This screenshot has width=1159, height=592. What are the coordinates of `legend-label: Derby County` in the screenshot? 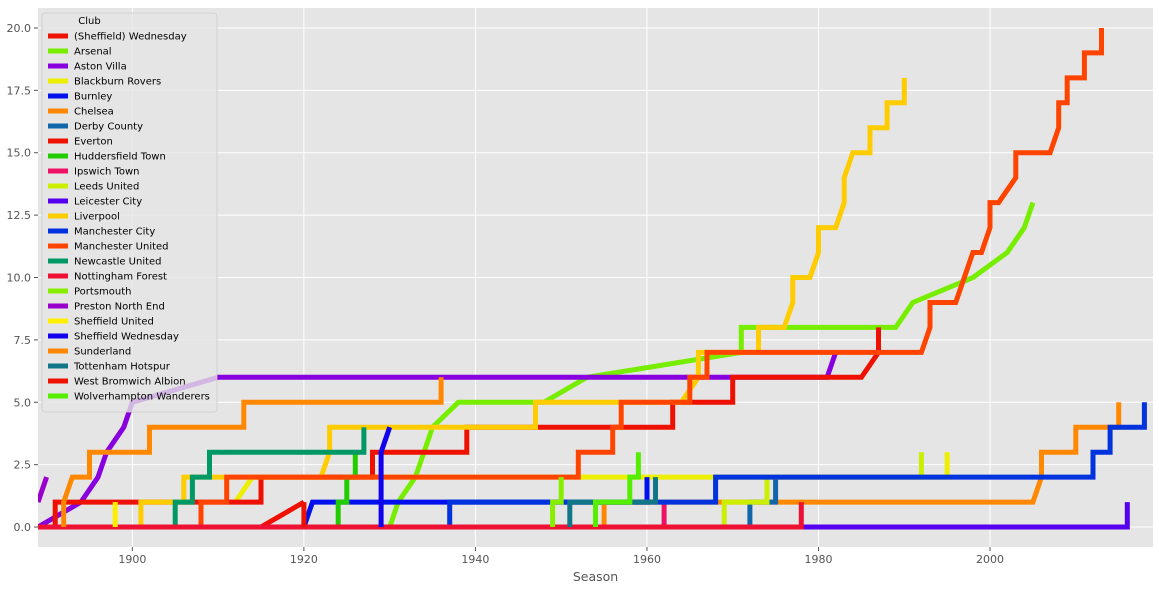 It's located at (108, 127).